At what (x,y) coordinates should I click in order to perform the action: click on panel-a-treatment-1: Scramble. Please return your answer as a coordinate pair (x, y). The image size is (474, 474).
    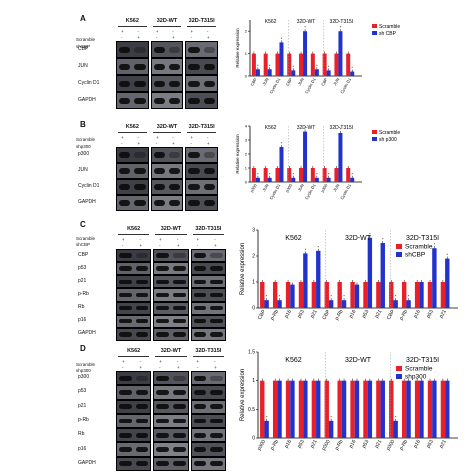
    Looking at the image, I should click on (92, 39).